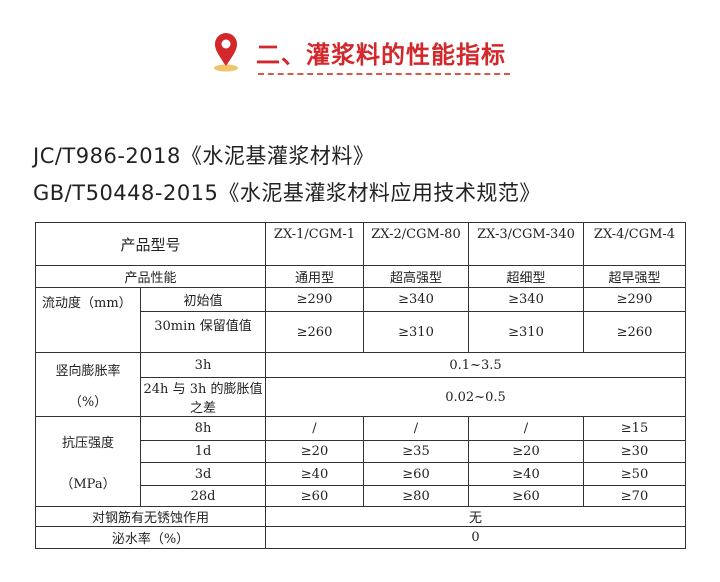 The image size is (720, 582). I want to click on row-name: 28d, so click(203, 496).